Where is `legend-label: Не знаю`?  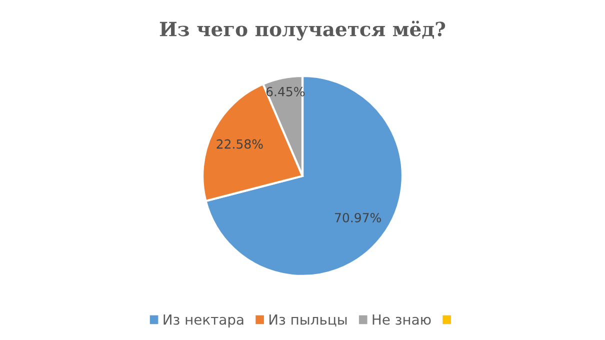
legend-label: Не знаю is located at coordinates (401, 319).